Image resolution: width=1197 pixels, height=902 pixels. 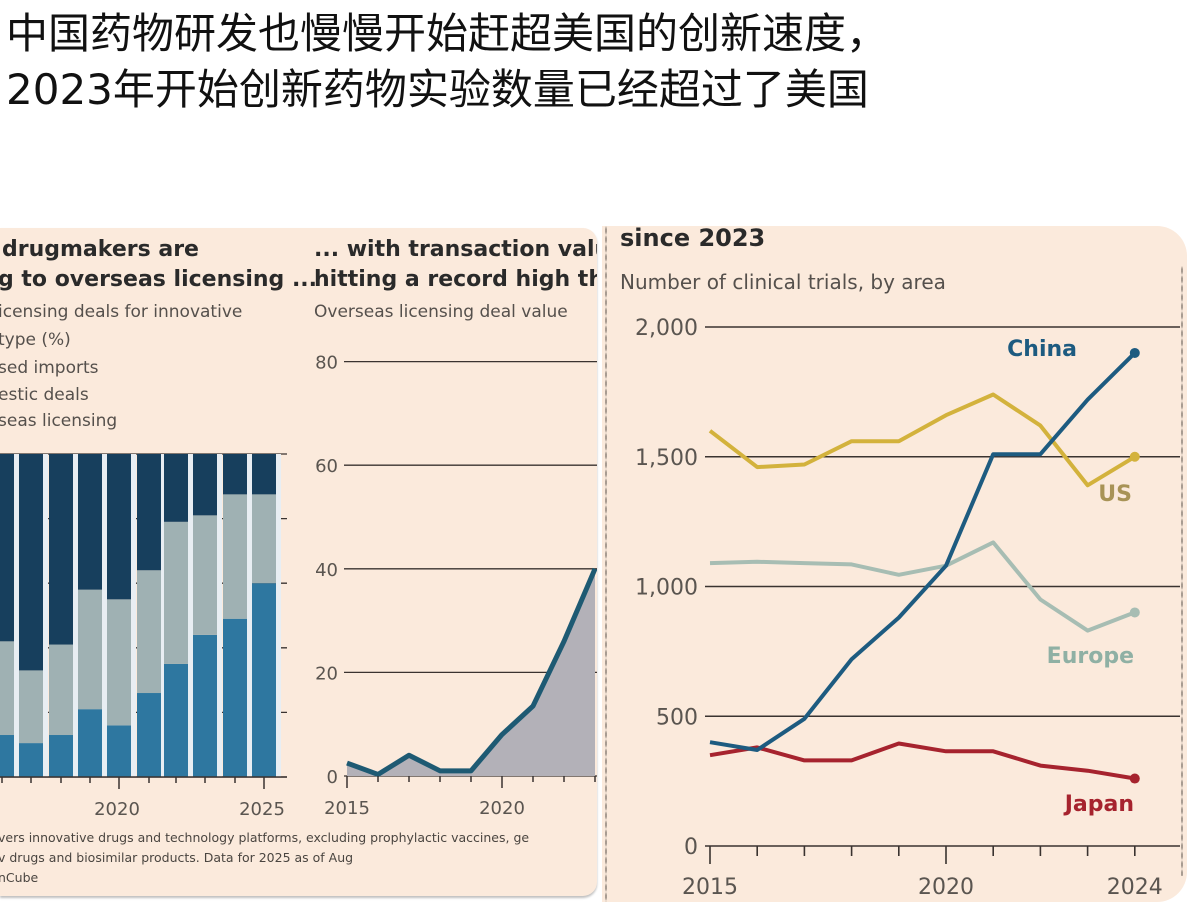 I want to click on trials-subtitle: Number of clinical trials, by area, so click(x=783, y=282).